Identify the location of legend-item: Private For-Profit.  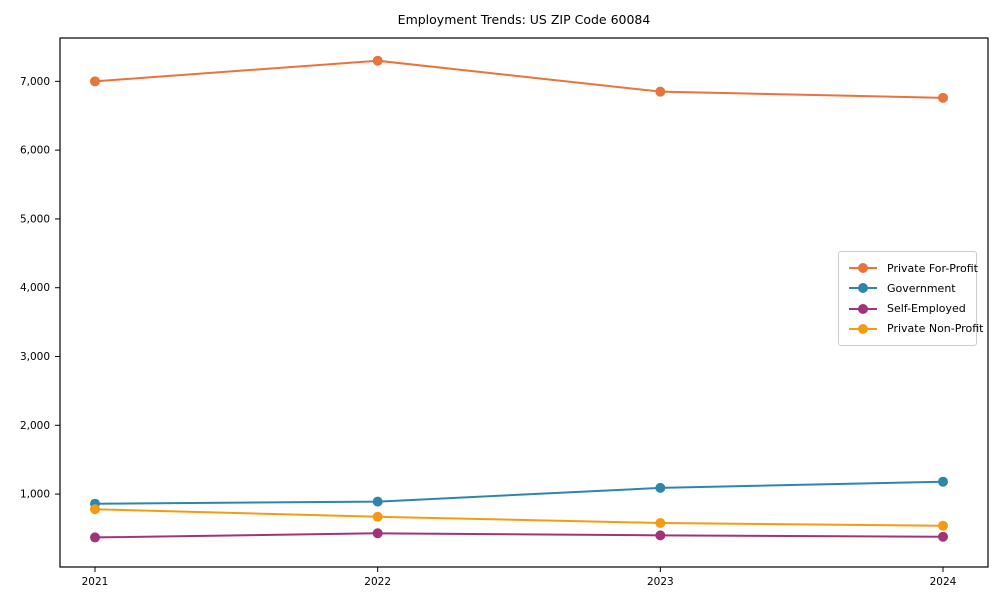
(913, 268).